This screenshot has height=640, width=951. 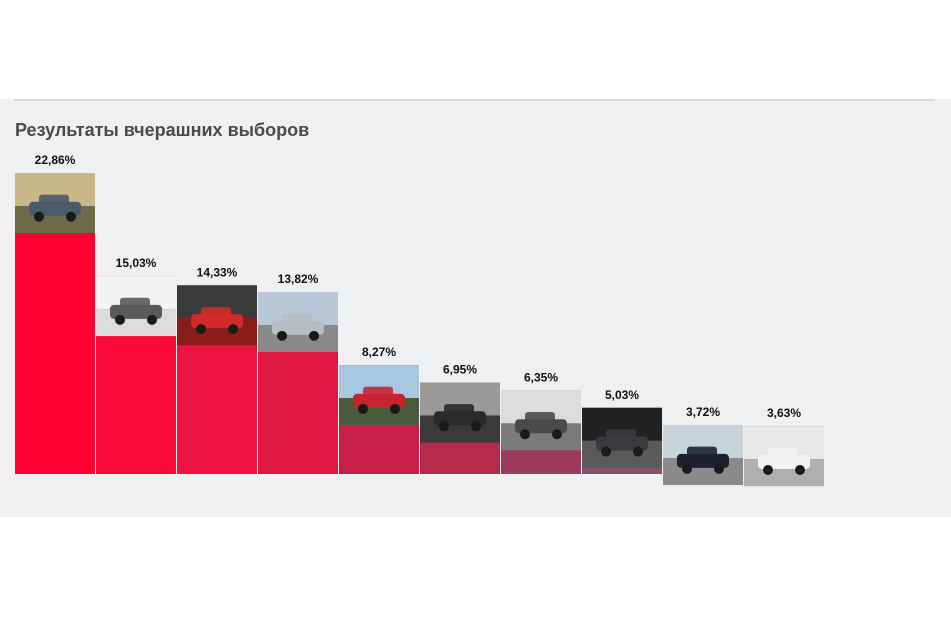 I want to click on bar-value-label-10: 3,63%, so click(x=784, y=413).